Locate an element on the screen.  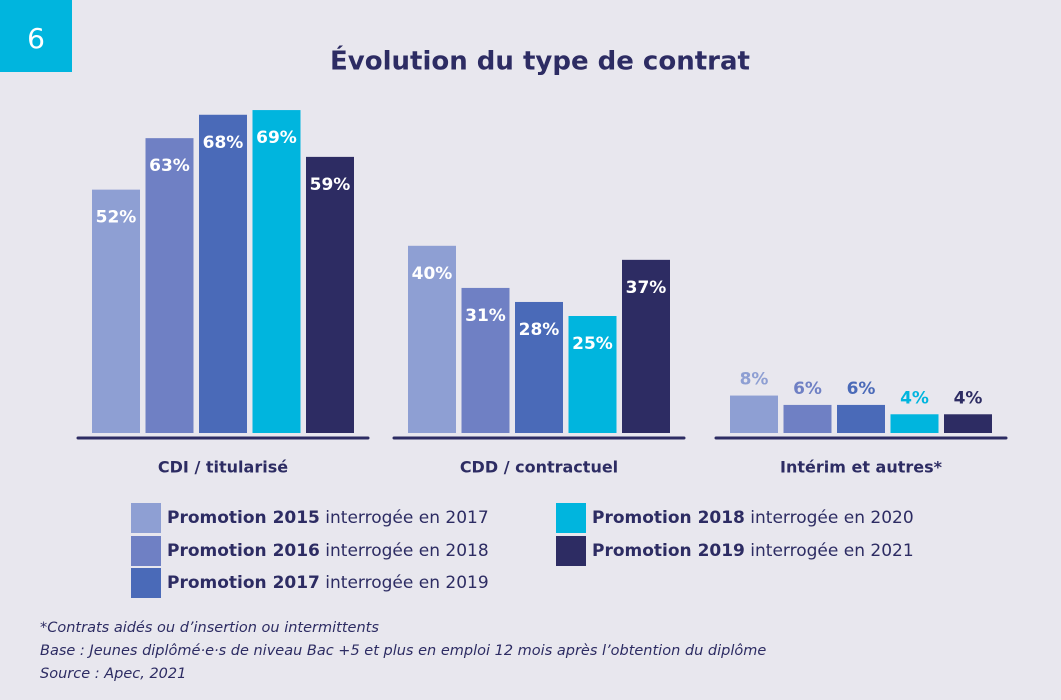
legend-label: Promotion 2017 interrogée en 2019 is located at coordinates (328, 583).